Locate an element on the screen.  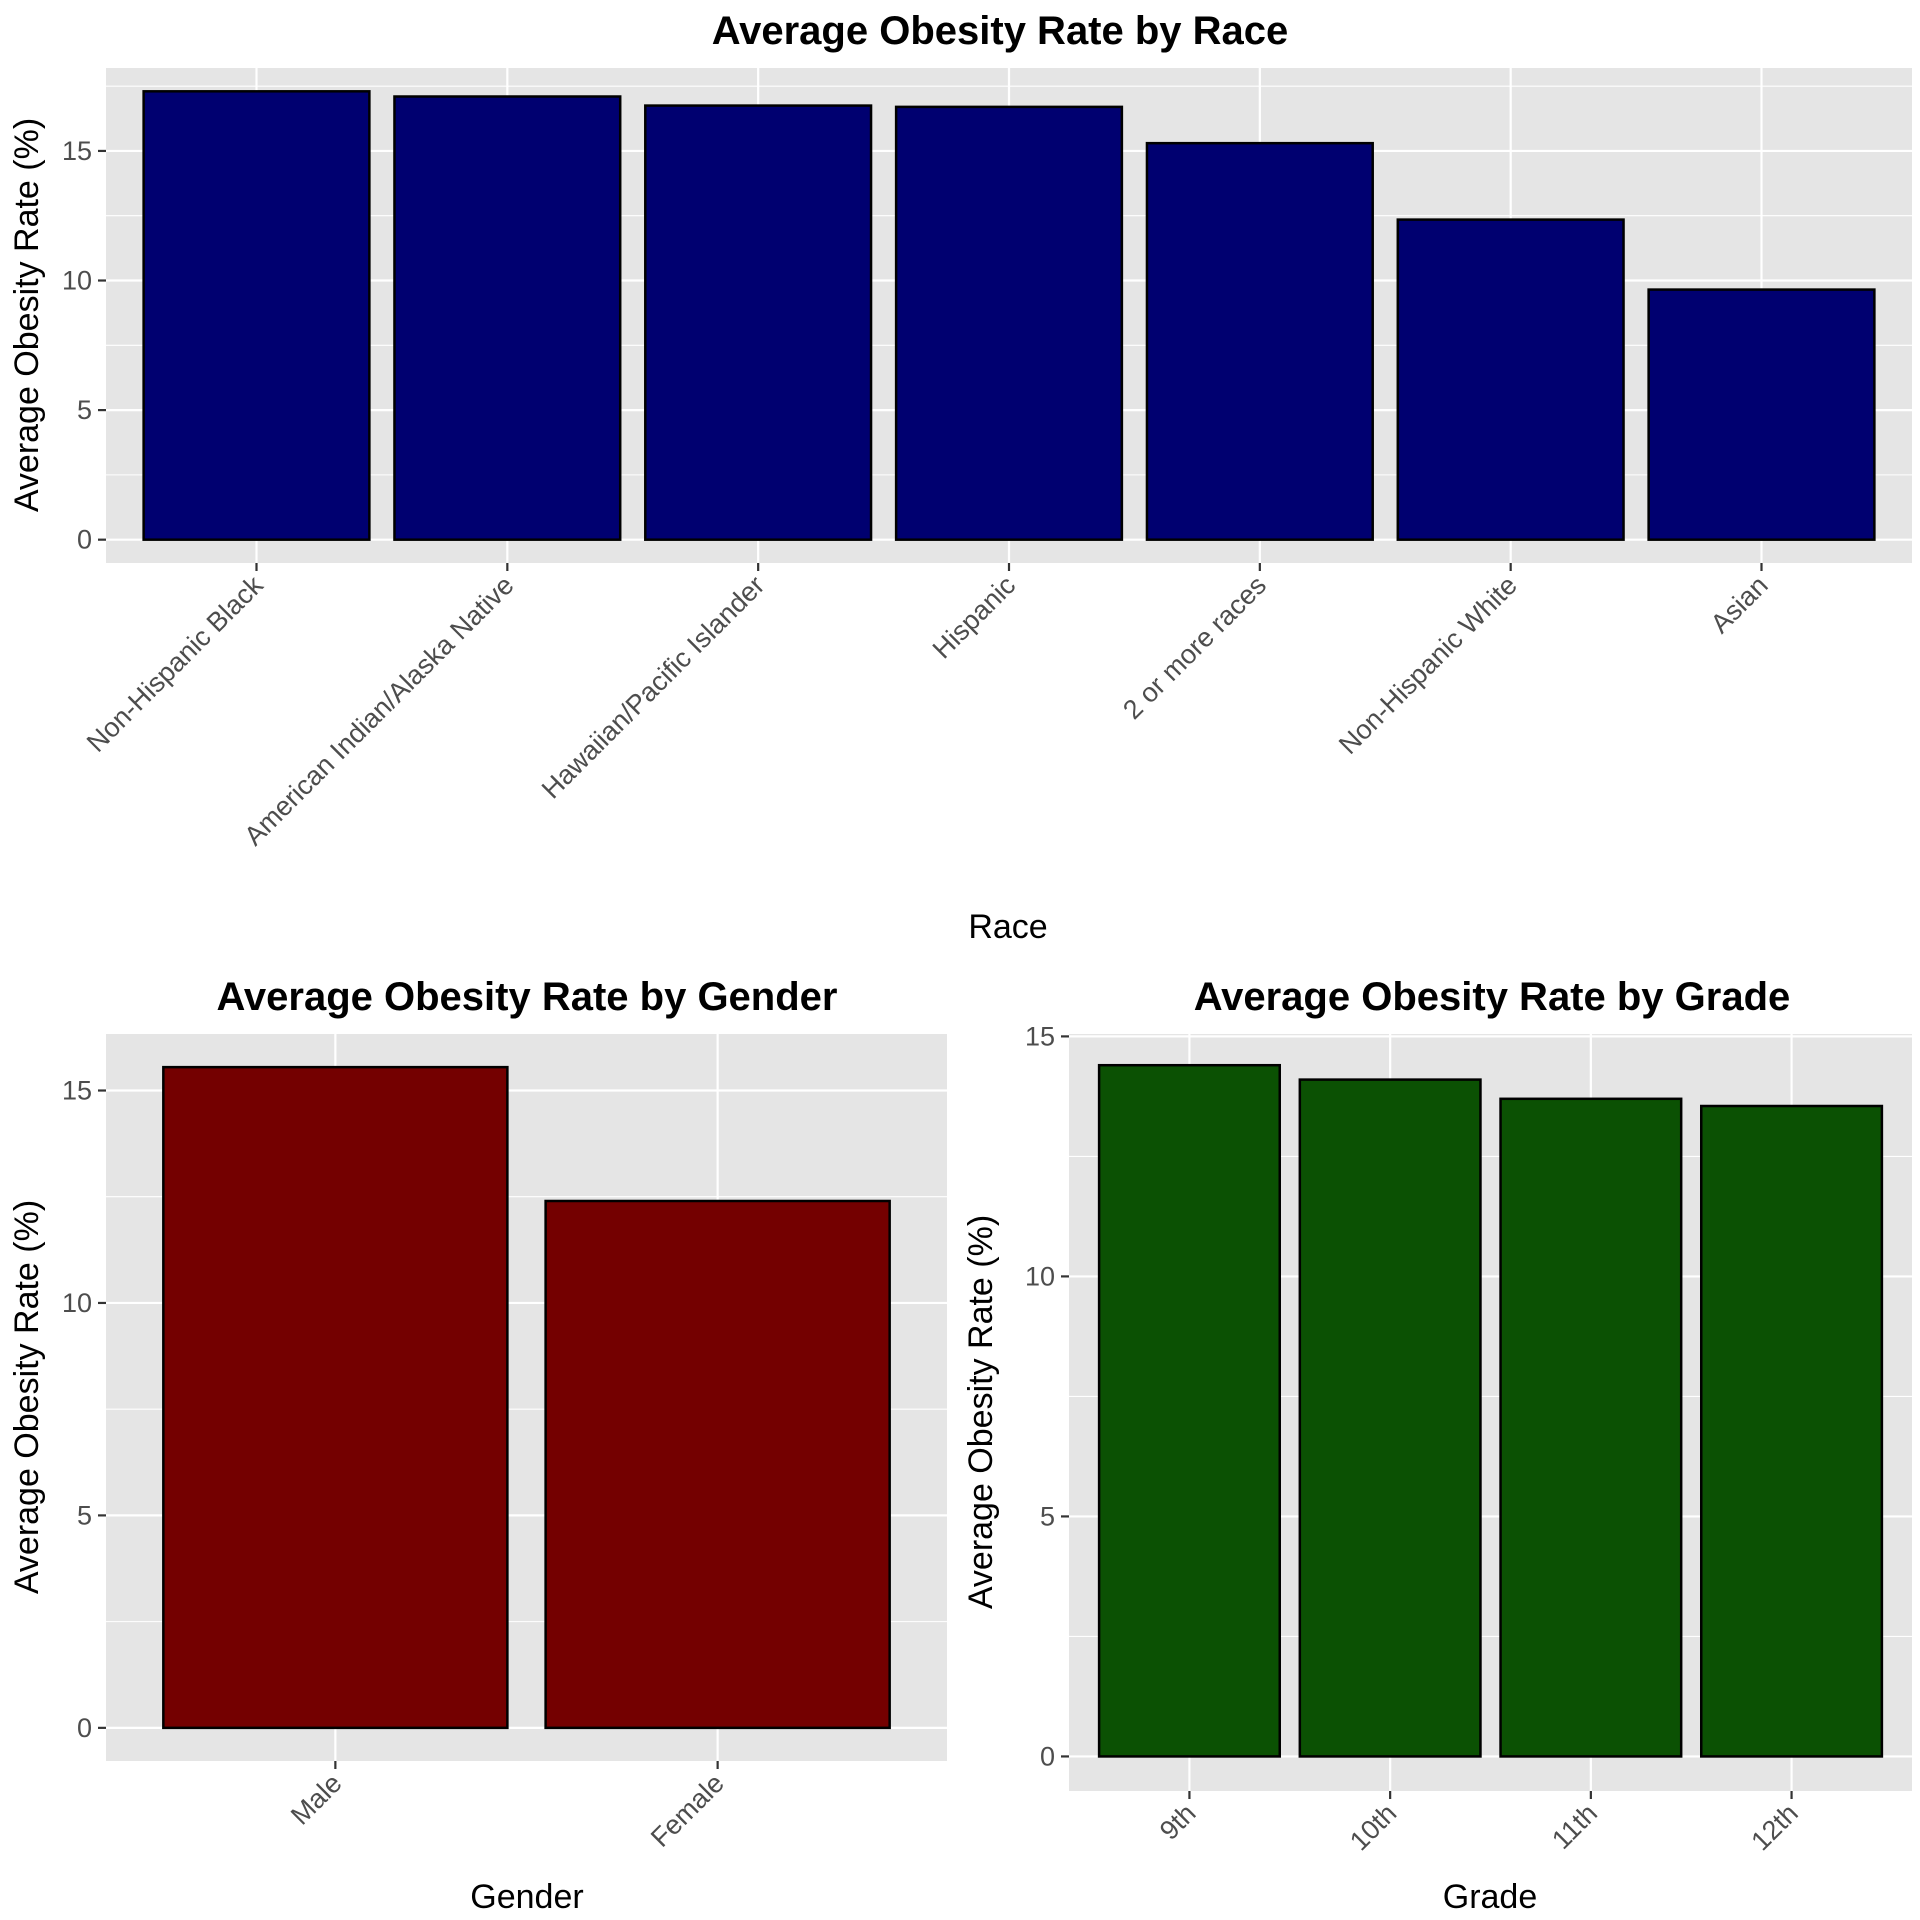
bar-asian is located at coordinates (1761, 414).